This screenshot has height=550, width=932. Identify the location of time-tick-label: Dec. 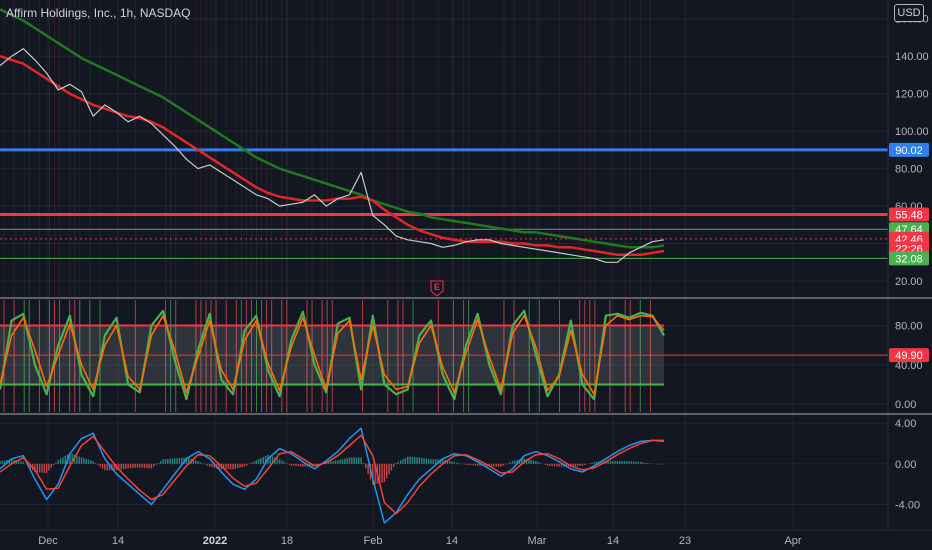
(48, 541).